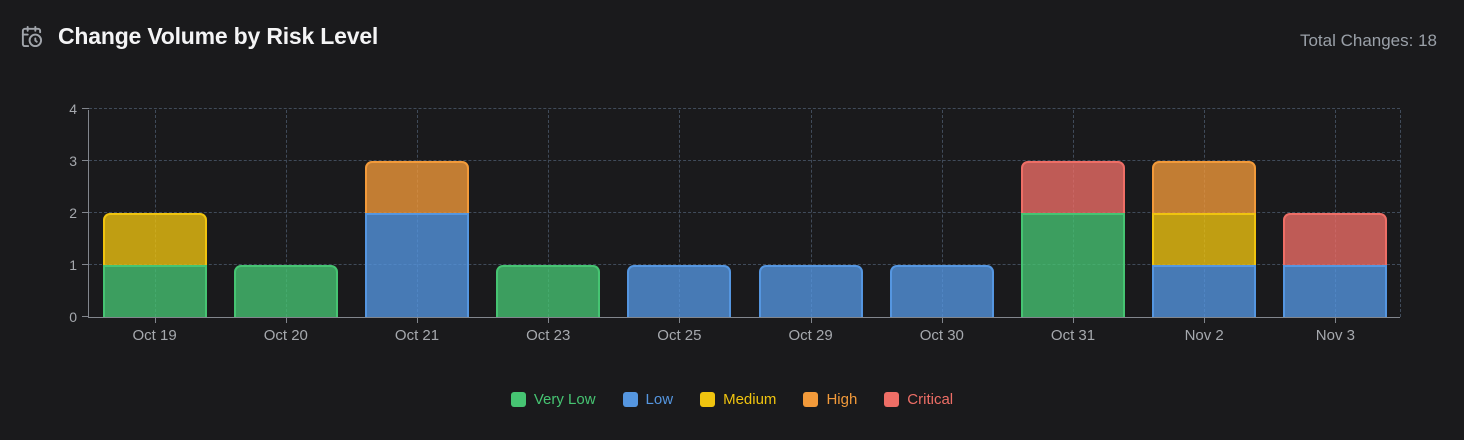  What do you see at coordinates (548, 335) in the screenshot?
I see `x-axis-label: Oct 23` at bounding box center [548, 335].